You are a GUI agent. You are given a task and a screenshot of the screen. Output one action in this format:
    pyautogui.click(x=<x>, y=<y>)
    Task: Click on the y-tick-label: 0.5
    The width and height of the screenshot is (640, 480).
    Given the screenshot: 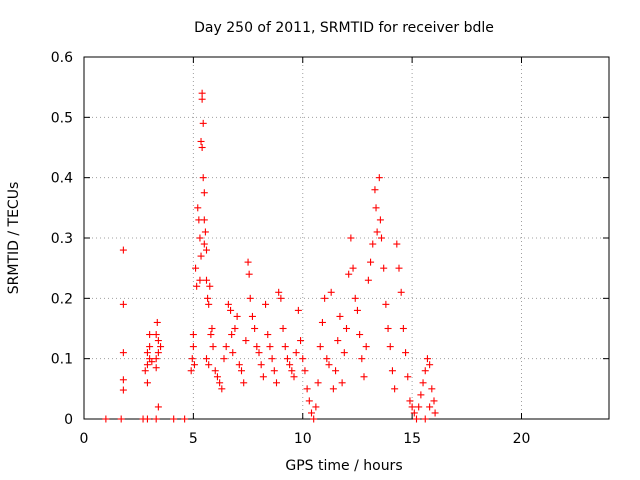 What is the action you would take?
    pyautogui.click(x=62, y=118)
    